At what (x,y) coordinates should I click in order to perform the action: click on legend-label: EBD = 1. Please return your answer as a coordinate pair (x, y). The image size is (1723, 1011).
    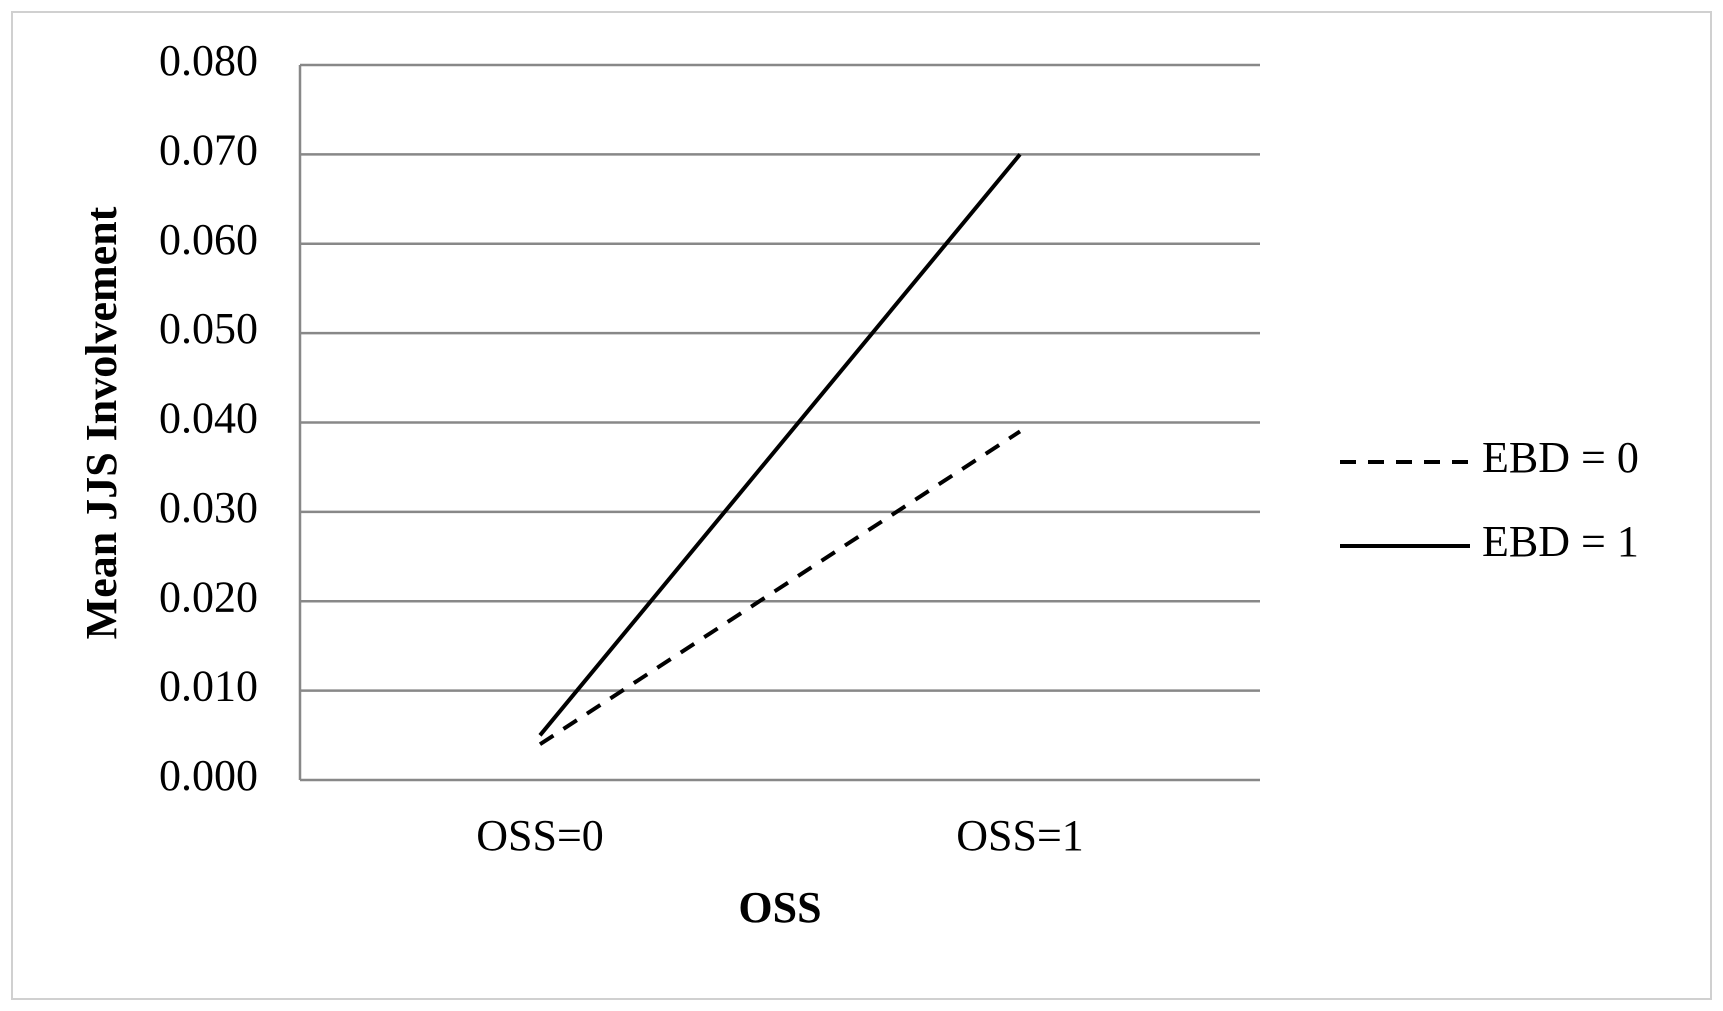
    Looking at the image, I should click on (1560, 541).